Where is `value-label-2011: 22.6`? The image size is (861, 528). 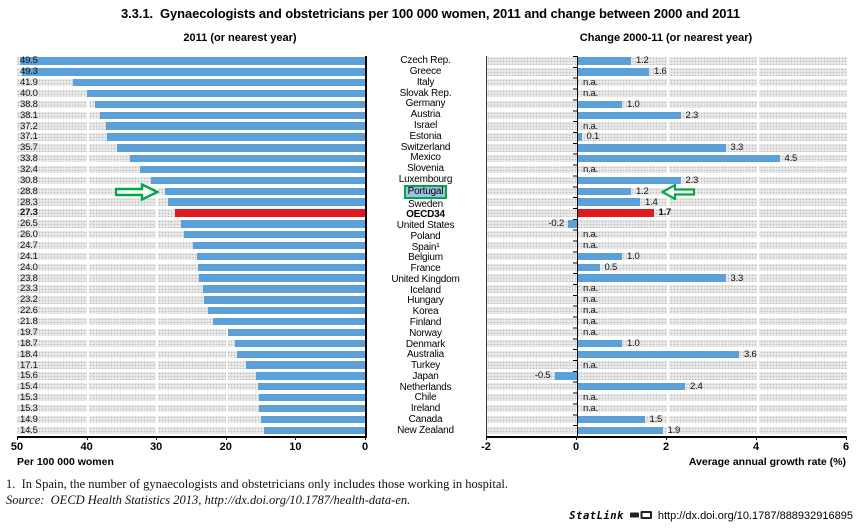 value-label-2011: 22.6 is located at coordinates (29, 311).